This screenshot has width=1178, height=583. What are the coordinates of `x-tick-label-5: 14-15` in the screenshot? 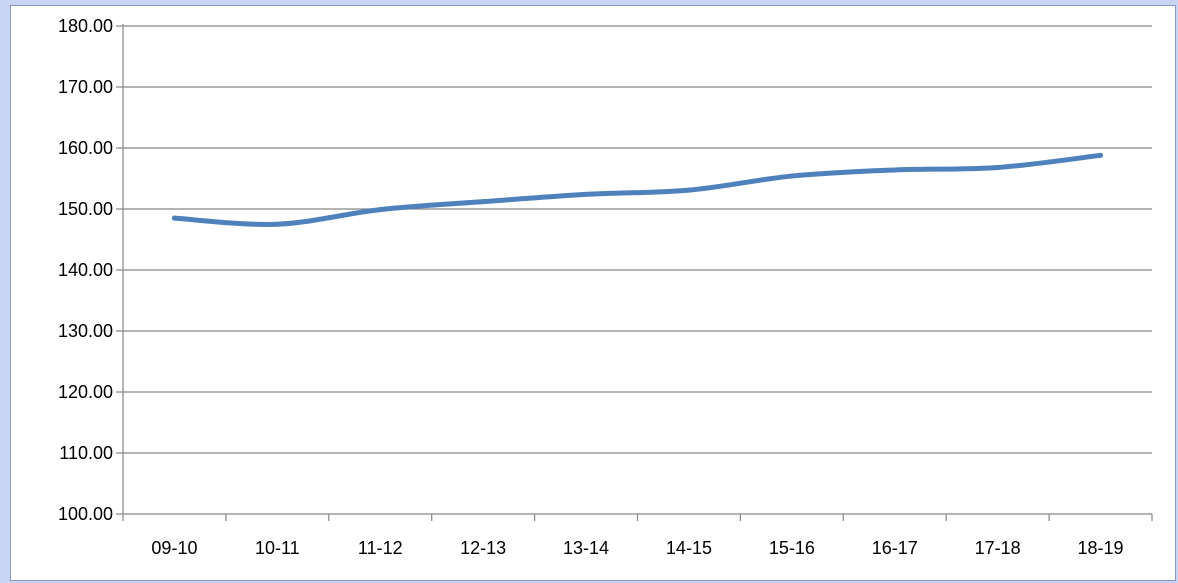 It's located at (689, 548).